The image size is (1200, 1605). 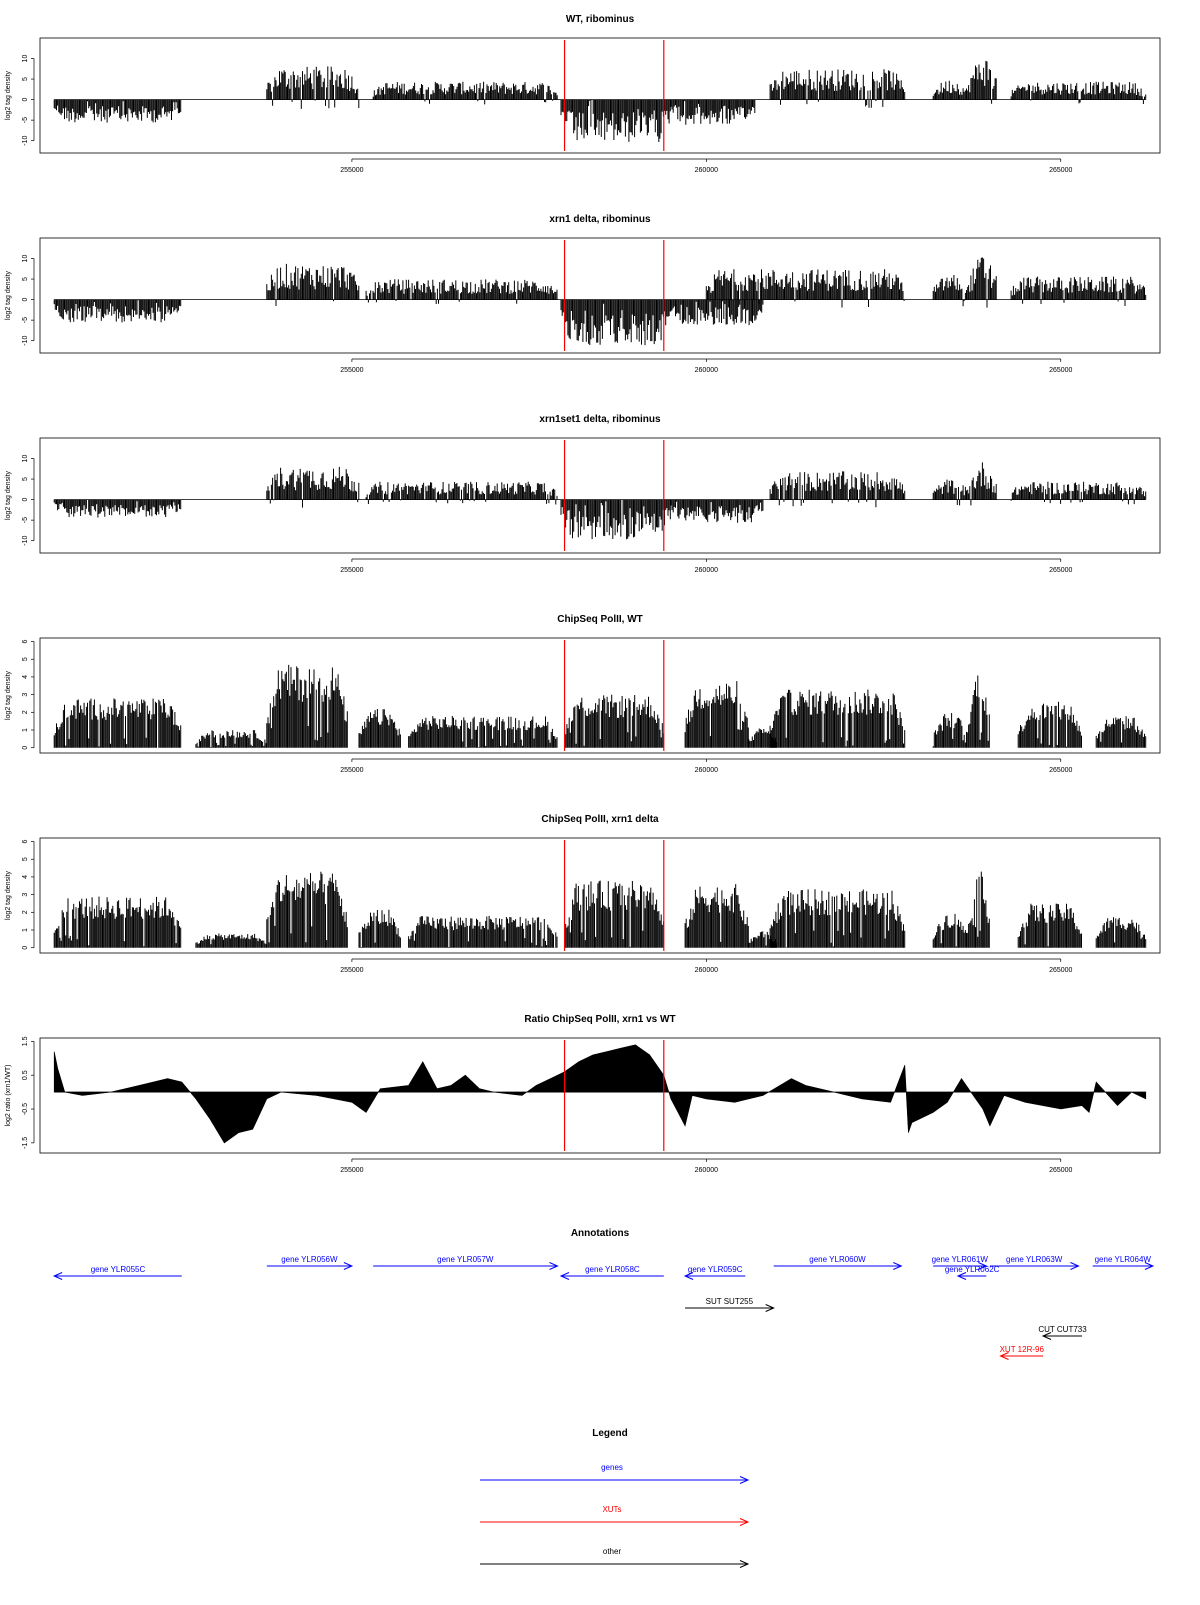 What do you see at coordinates (28, 694) in the screenshot?
I see `y-axis: 0 1 2 3 4 5 6` at bounding box center [28, 694].